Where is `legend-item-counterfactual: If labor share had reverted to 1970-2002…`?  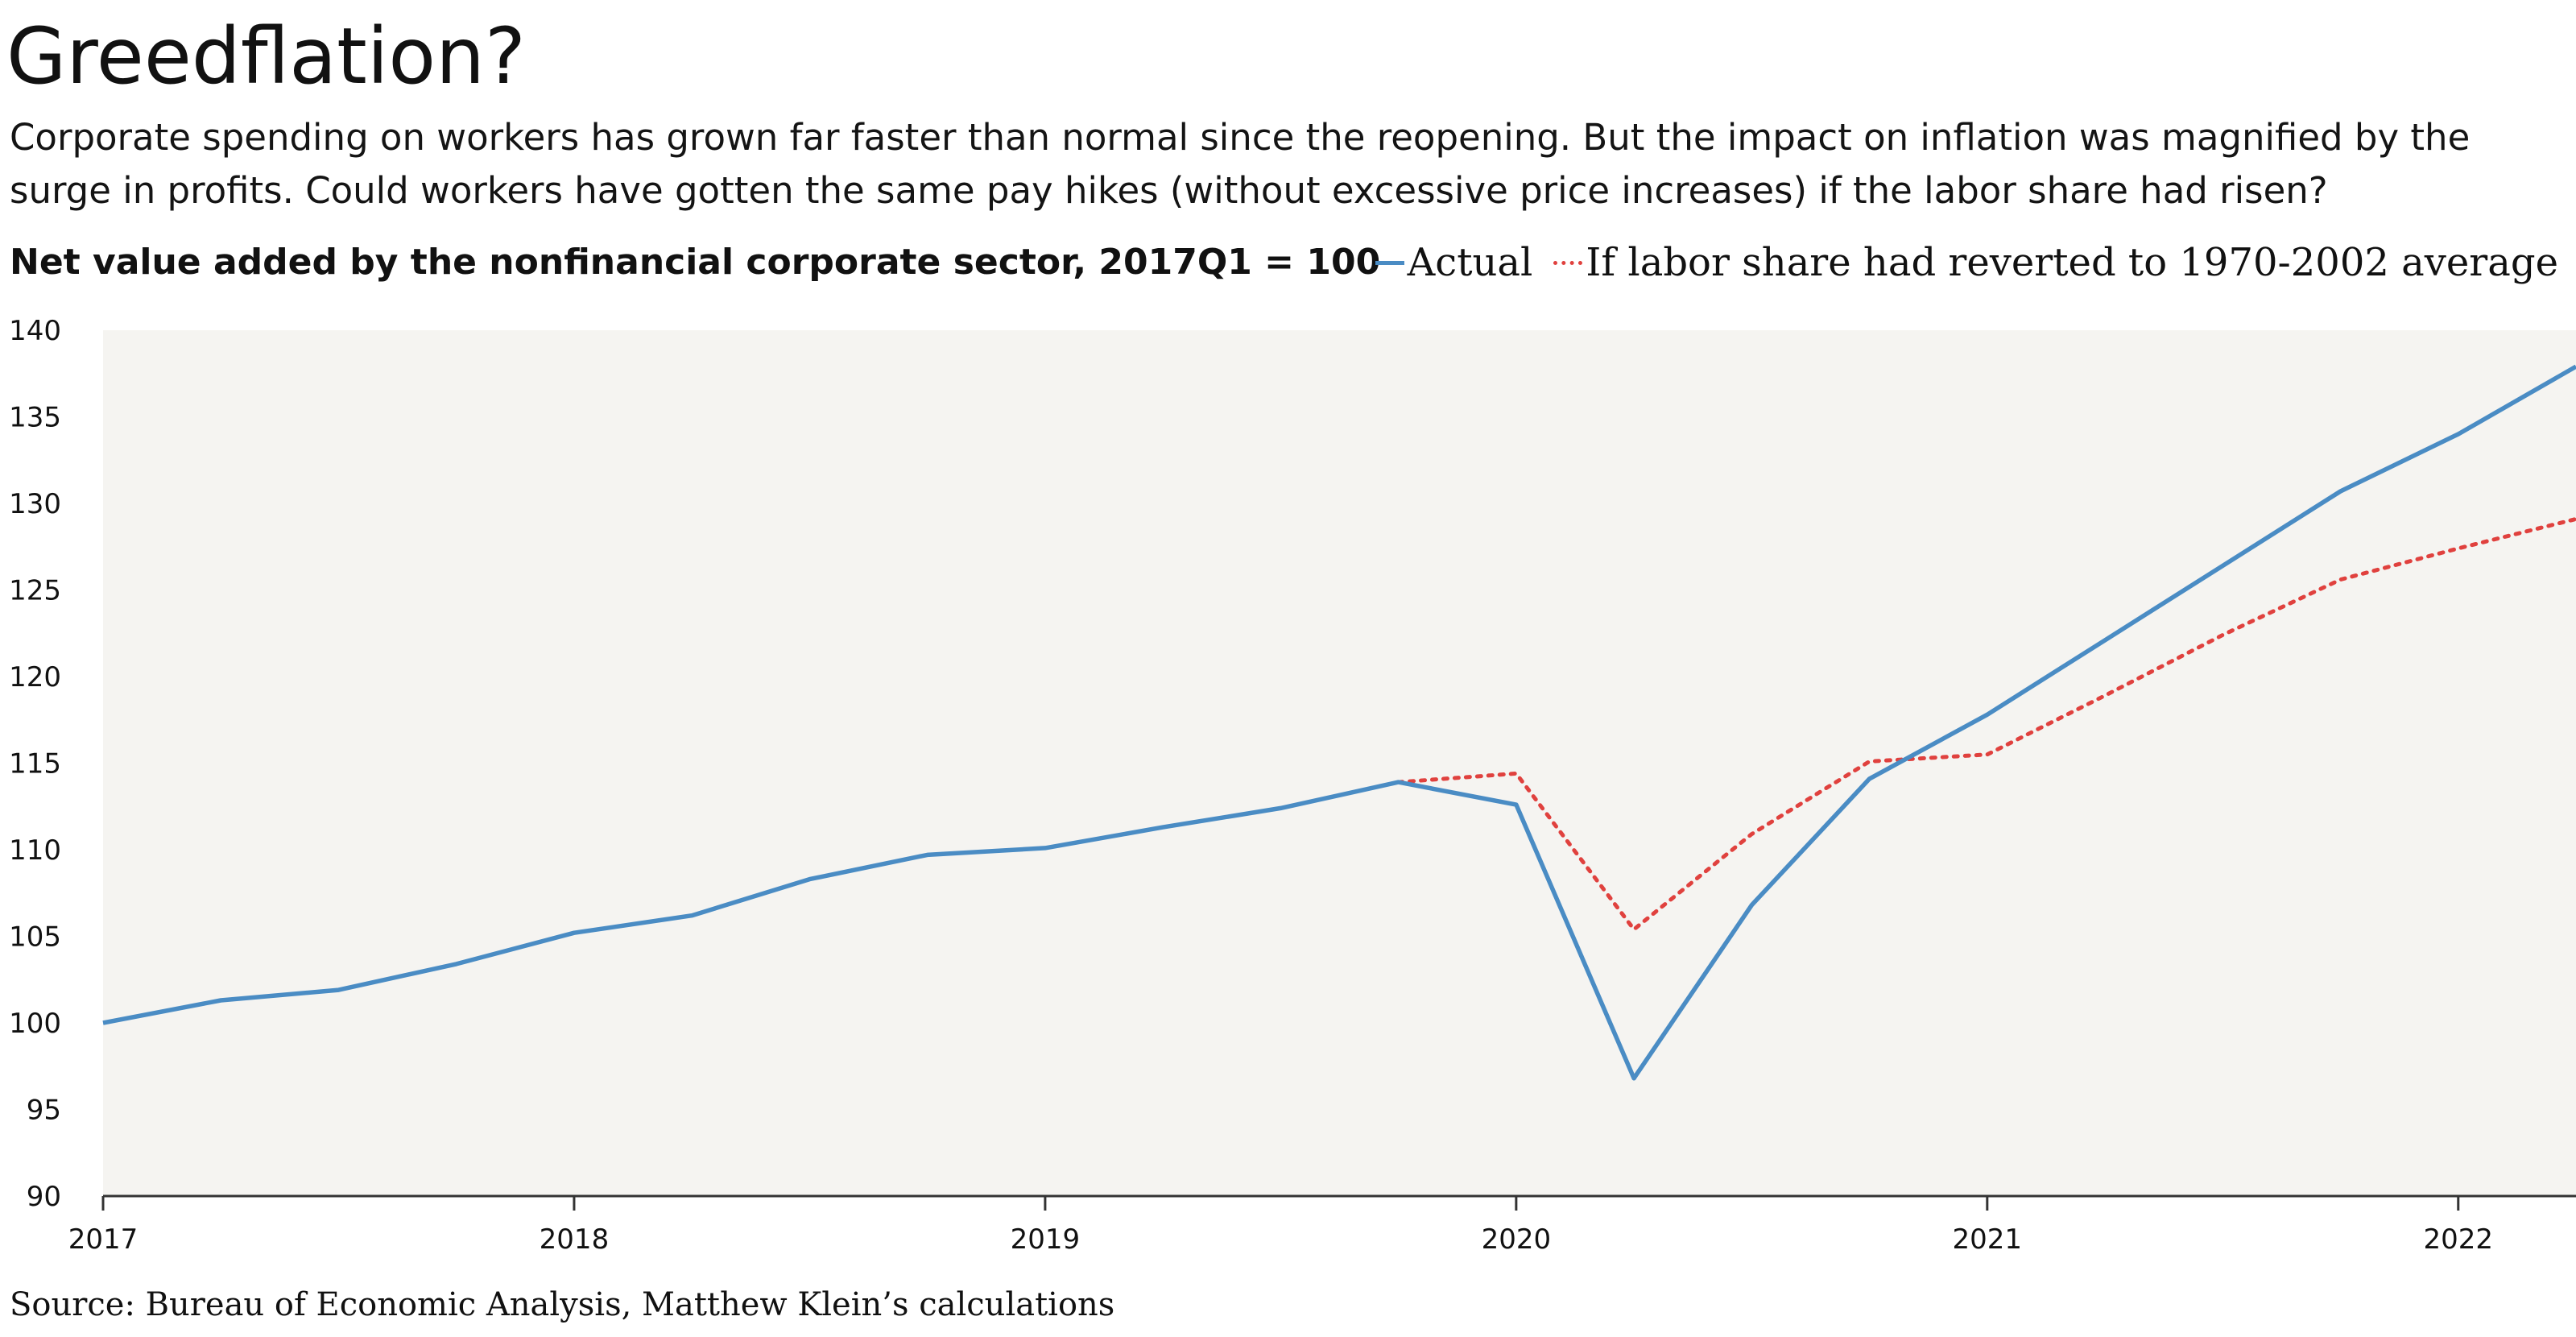 legend-item-counterfactual: If labor share had reverted to 1970-2002… is located at coordinates (2055, 262).